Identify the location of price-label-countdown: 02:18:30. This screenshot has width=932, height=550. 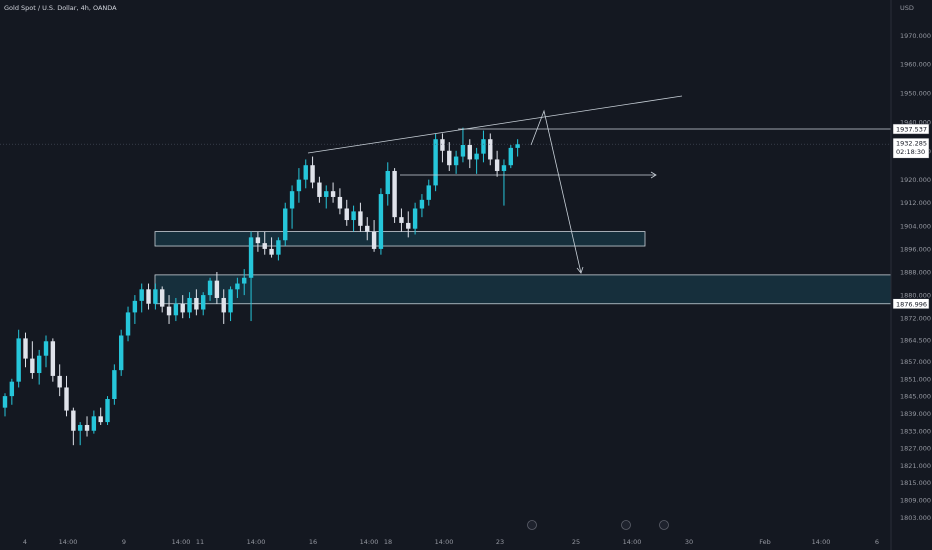
(910, 152).